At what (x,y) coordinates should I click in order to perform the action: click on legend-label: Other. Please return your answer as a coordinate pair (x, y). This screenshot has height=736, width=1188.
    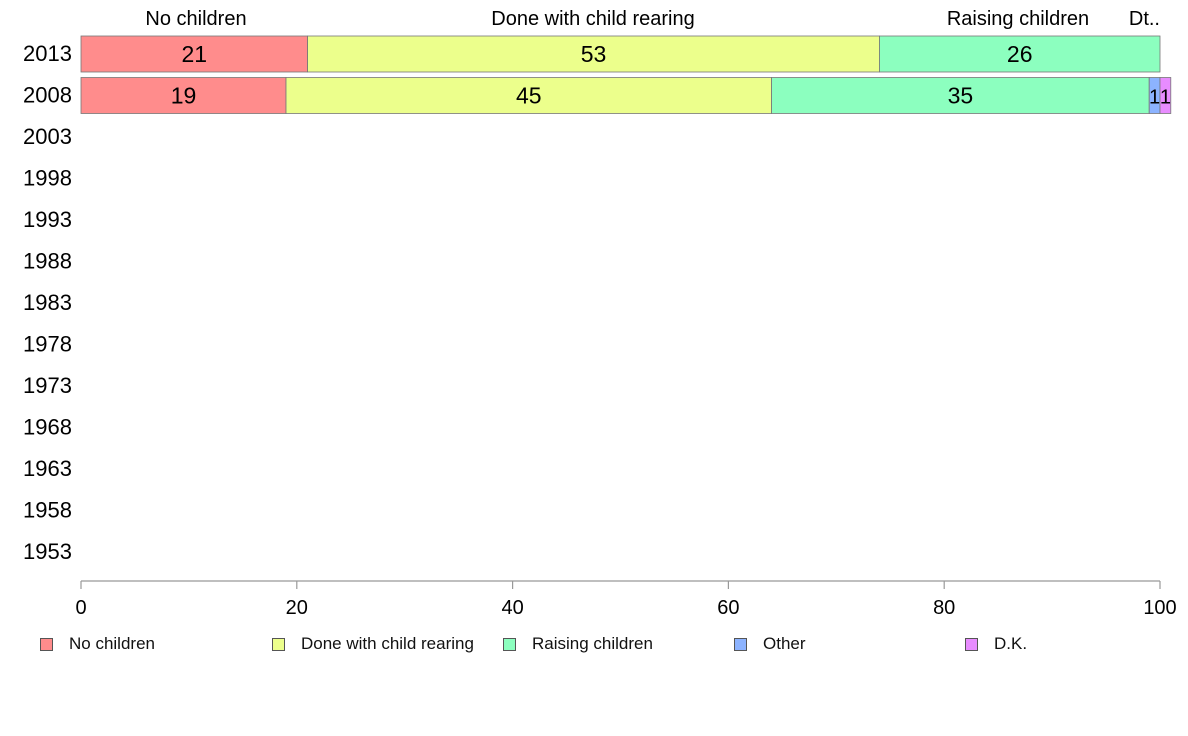
    Looking at the image, I should click on (784, 643).